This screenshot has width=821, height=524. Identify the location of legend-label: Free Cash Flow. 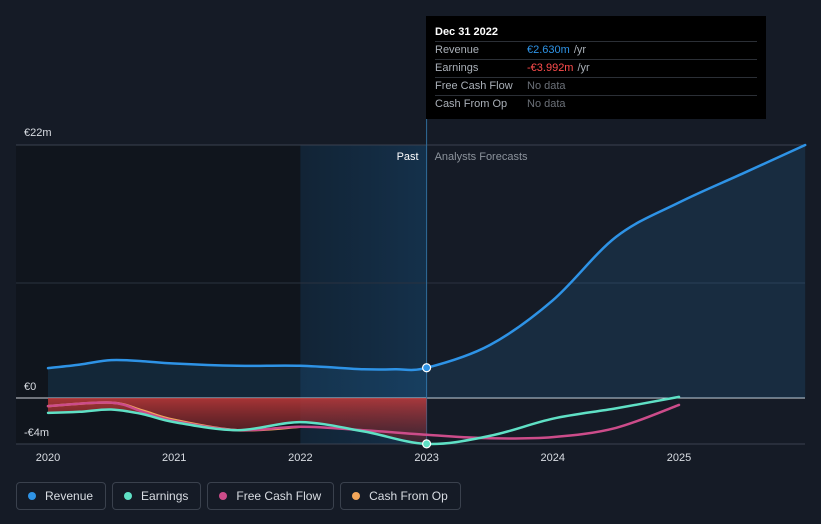
(279, 496).